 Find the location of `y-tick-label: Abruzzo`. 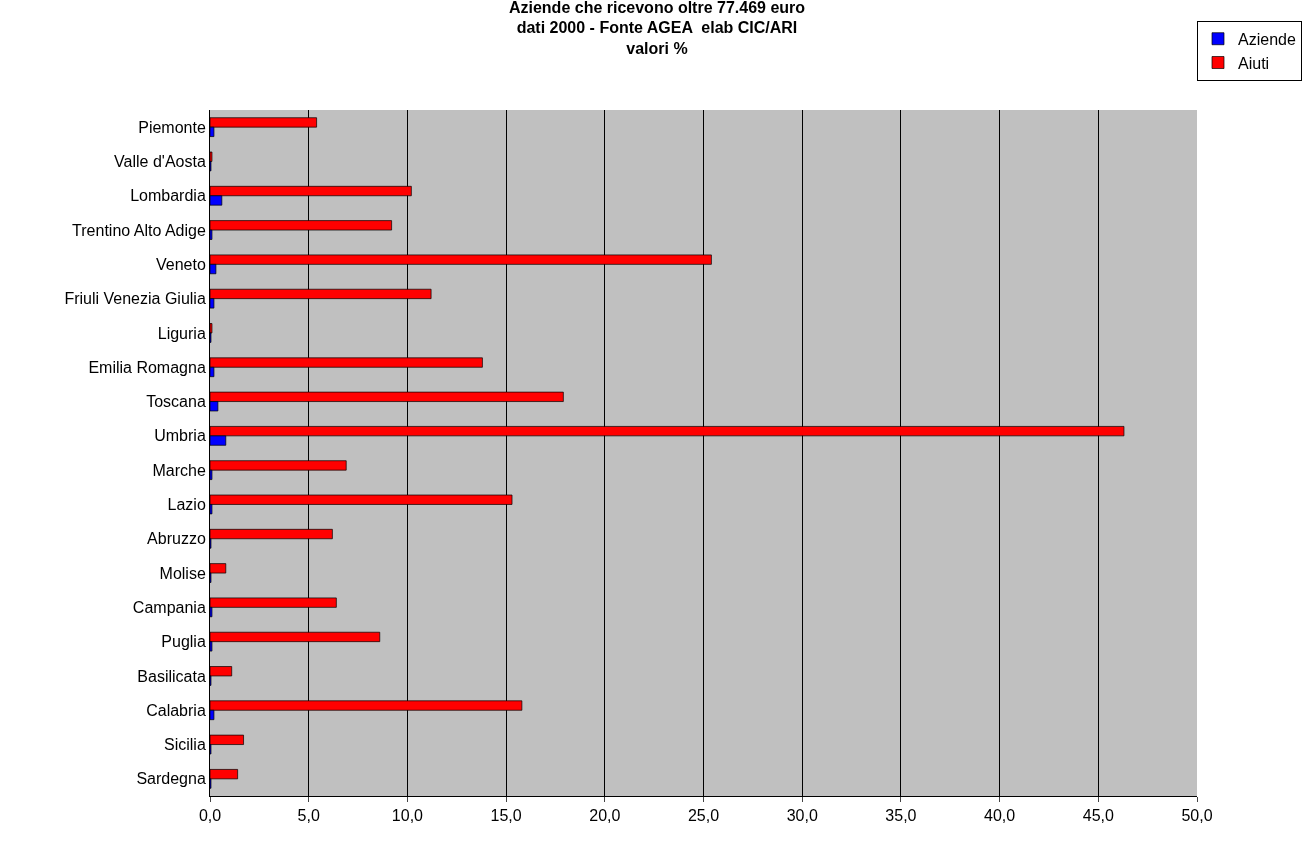

y-tick-label: Abruzzo is located at coordinates (176, 539).